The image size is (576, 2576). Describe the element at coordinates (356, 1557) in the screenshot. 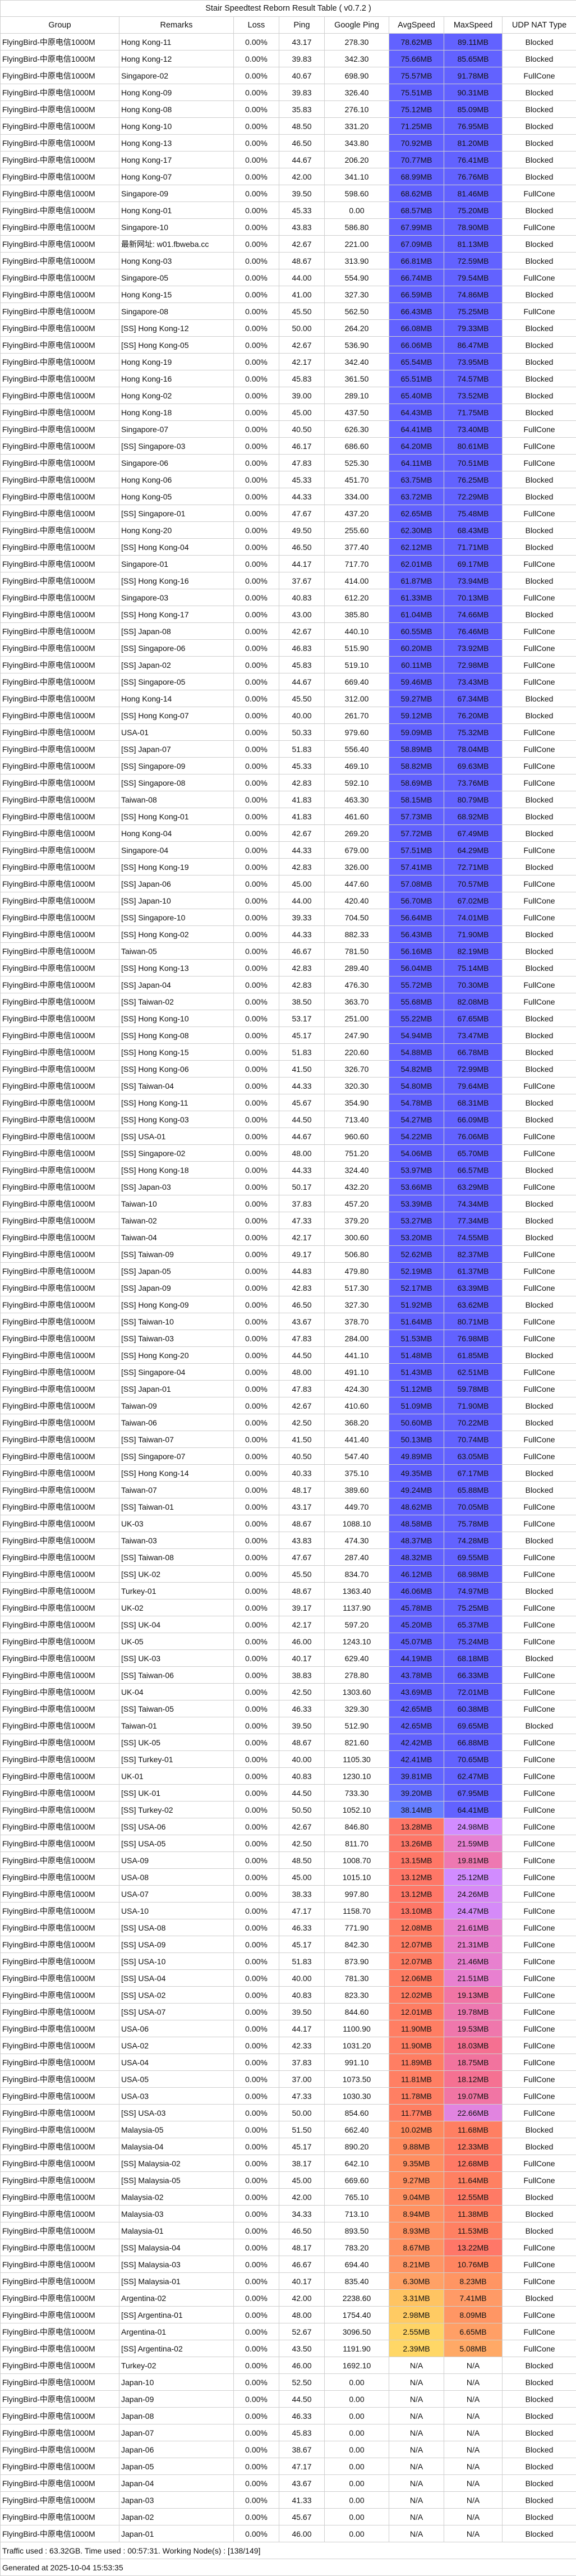

I see `cell-google-ping: 287.40` at that location.